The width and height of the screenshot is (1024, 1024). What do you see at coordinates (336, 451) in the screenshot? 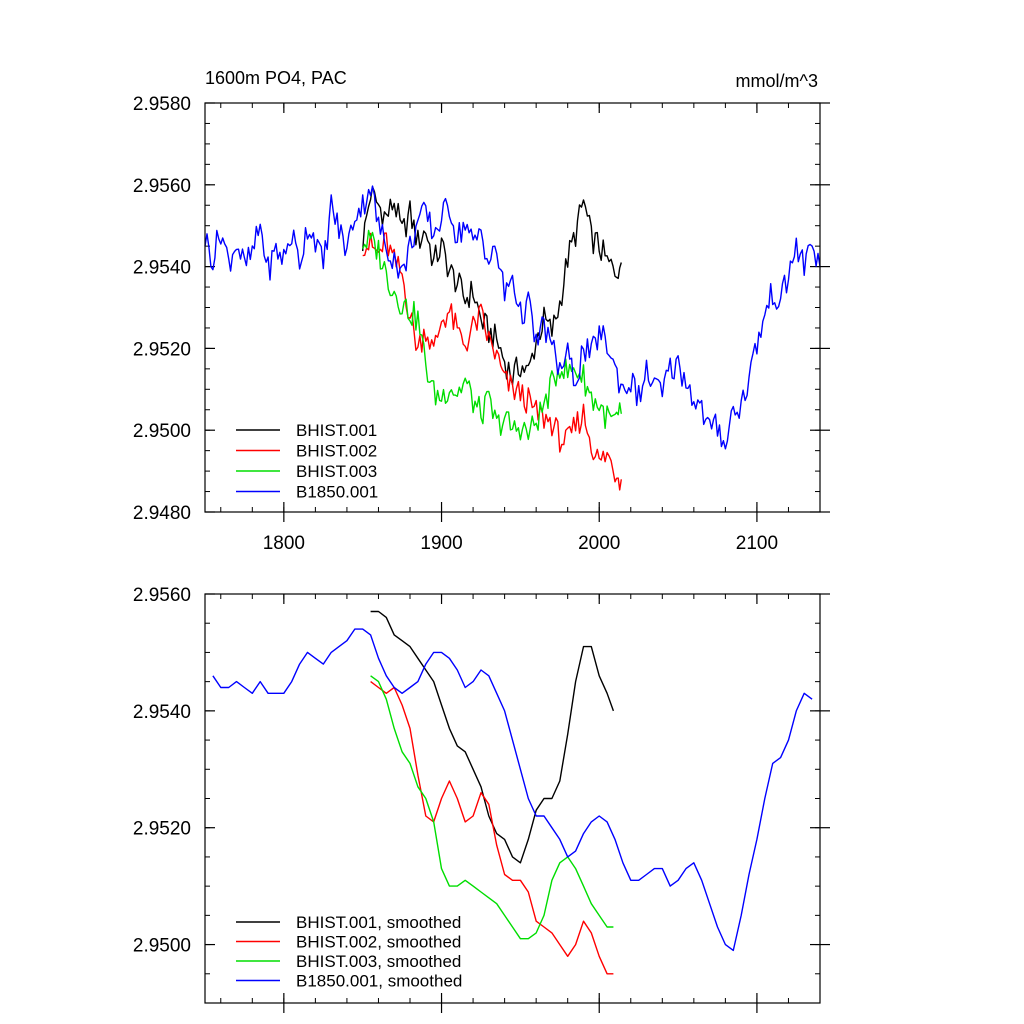
I see `legend-label: BHIST.002` at bounding box center [336, 451].